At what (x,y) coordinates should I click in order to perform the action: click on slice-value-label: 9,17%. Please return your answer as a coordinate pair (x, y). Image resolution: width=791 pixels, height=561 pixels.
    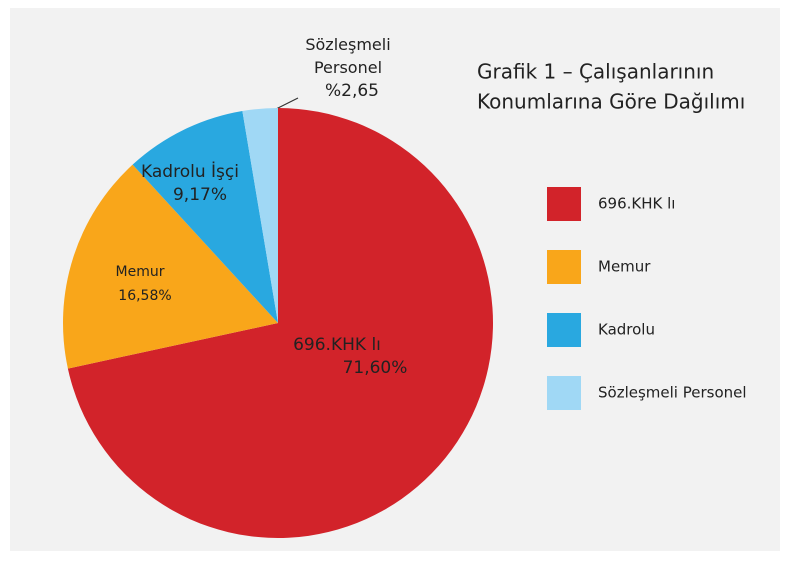
    Looking at the image, I should click on (200, 195).